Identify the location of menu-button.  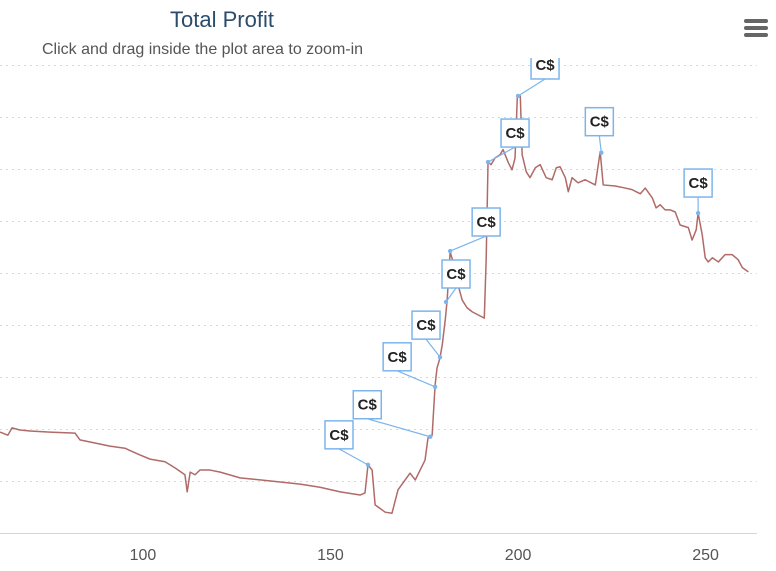
(756, 28).